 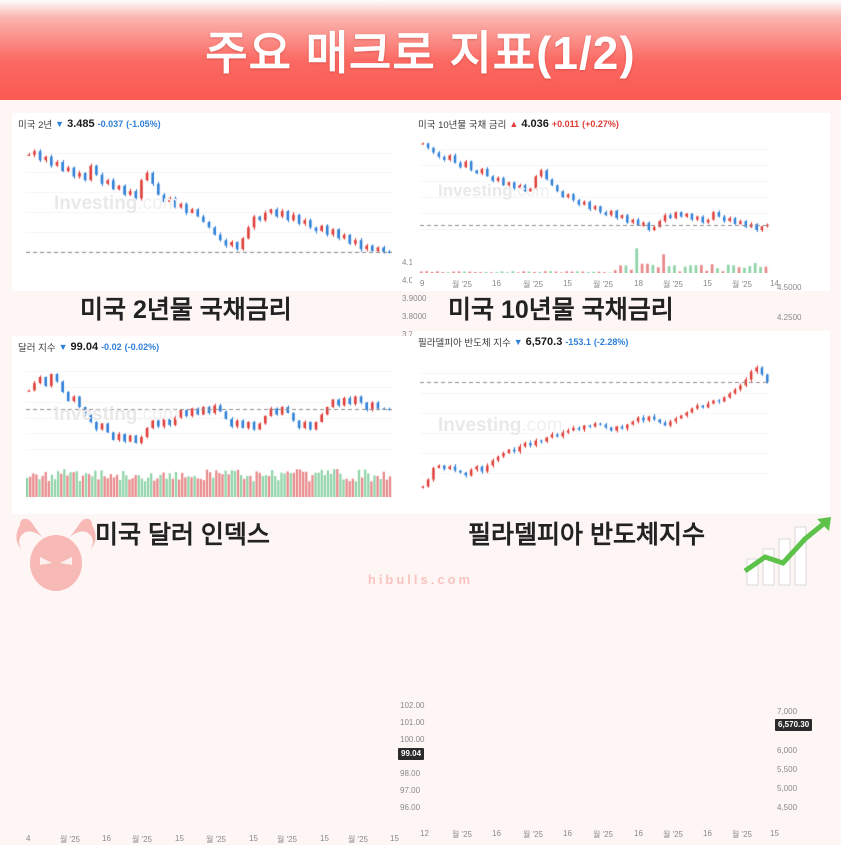 What do you see at coordinates (182, 535) in the screenshot?
I see `caption-dxy: 미국 달러 인덱스` at bounding box center [182, 535].